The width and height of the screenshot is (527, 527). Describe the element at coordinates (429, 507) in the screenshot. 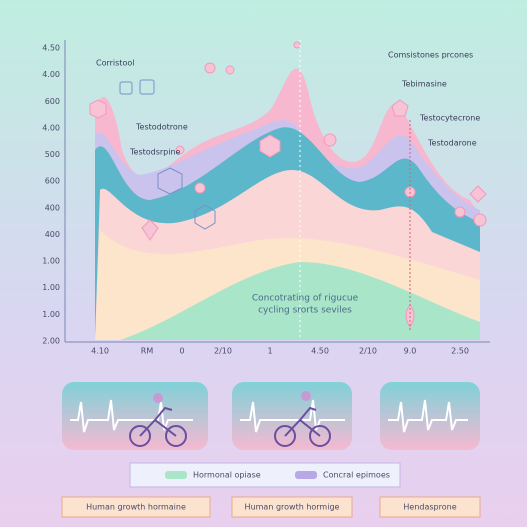

I see `box-label: Hendasprone` at that location.